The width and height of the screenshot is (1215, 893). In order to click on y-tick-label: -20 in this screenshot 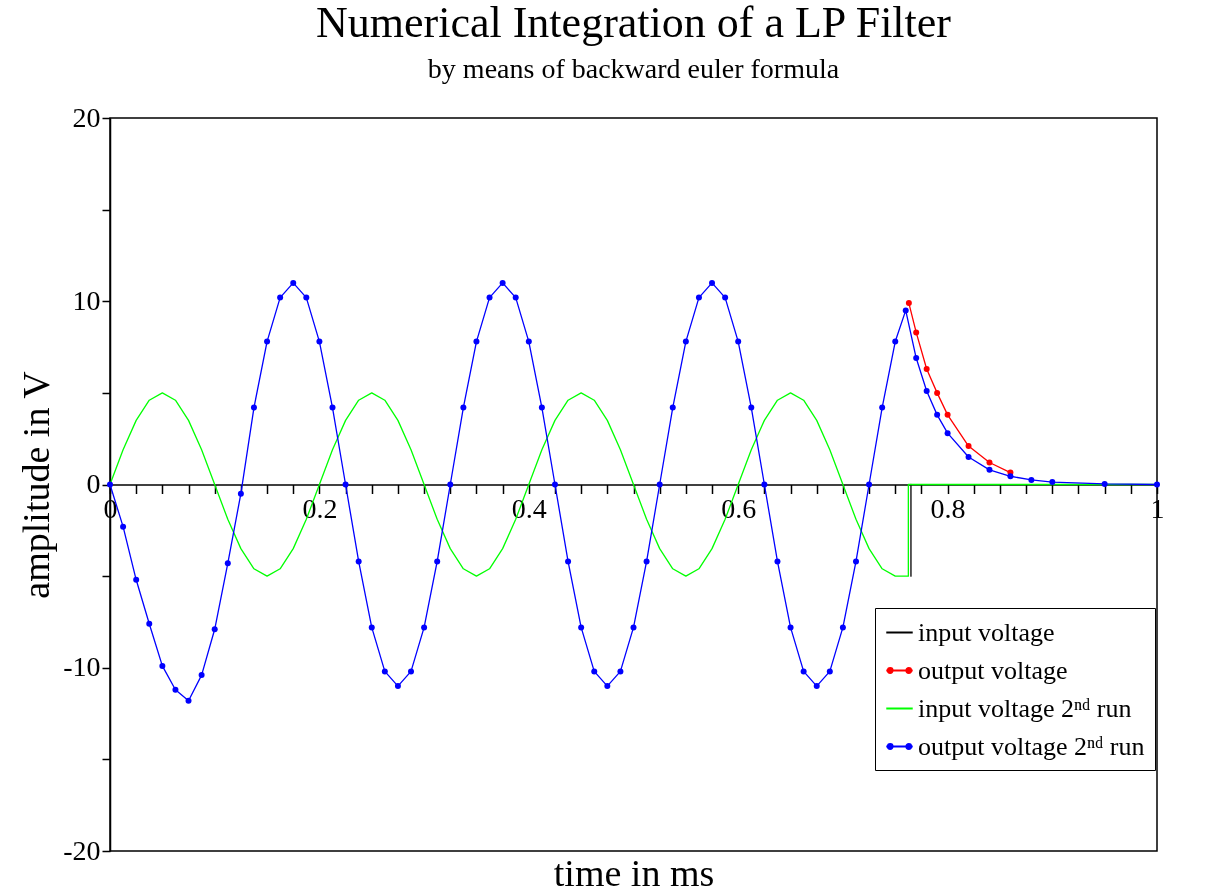, I will do `click(82, 850)`.